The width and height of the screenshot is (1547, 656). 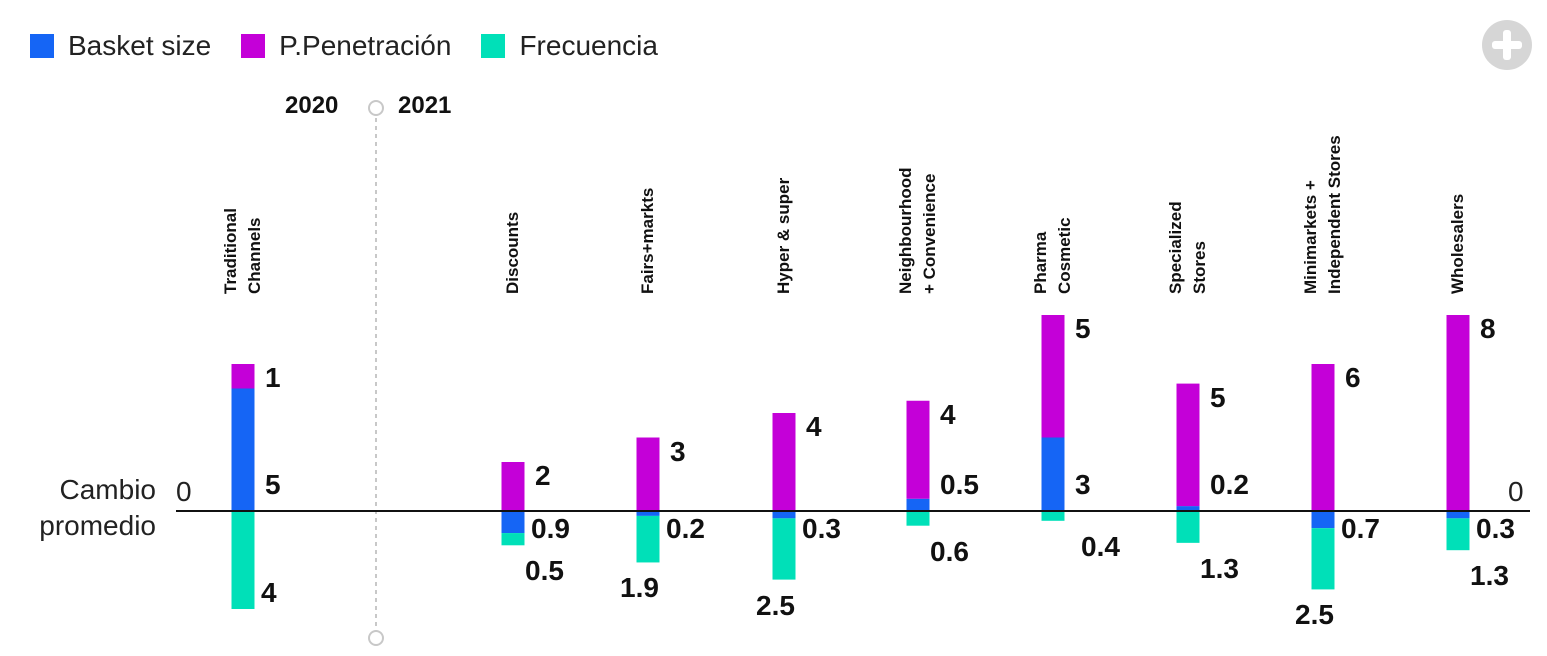 What do you see at coordinates (1100, 546) in the screenshot?
I see `value-label-frequency-5: 0.4` at bounding box center [1100, 546].